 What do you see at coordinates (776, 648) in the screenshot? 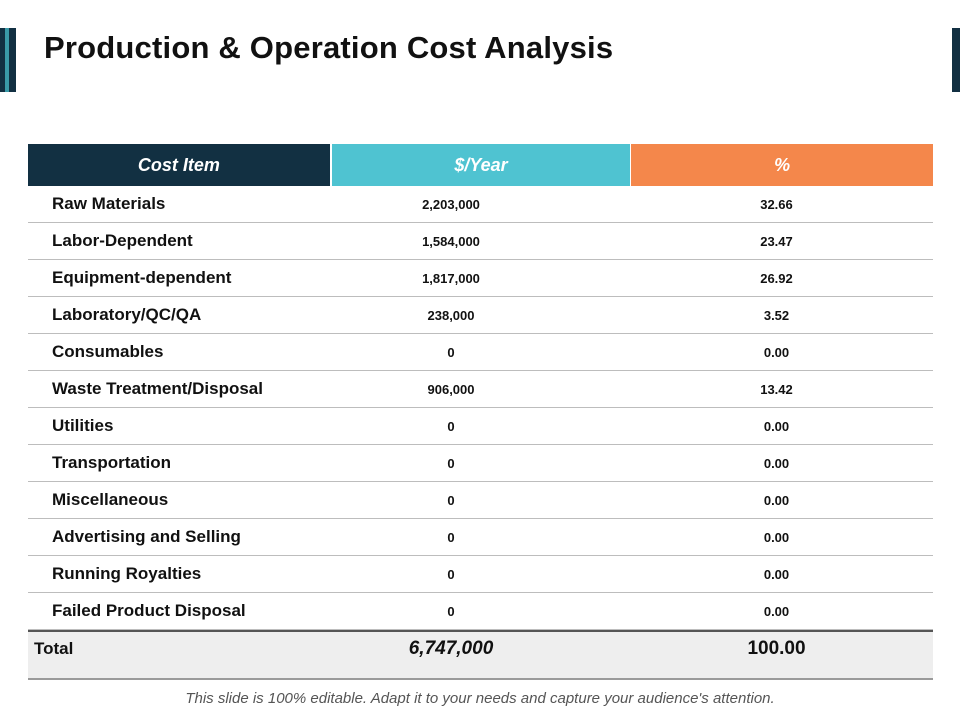
I see `total-percent: 100.00` at bounding box center [776, 648].